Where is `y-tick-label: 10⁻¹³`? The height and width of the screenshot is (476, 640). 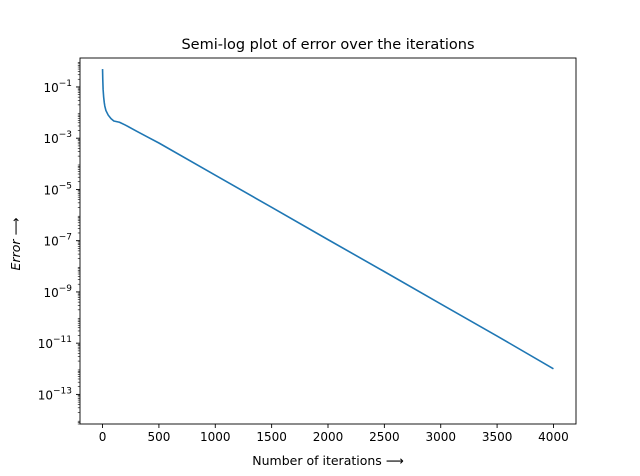 y-tick-label: 10⁻¹³ is located at coordinates (55, 394).